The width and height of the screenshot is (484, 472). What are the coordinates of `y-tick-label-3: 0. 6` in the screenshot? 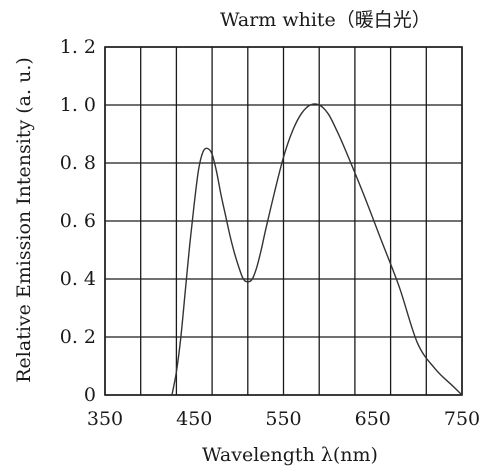 It's located at (78, 221).